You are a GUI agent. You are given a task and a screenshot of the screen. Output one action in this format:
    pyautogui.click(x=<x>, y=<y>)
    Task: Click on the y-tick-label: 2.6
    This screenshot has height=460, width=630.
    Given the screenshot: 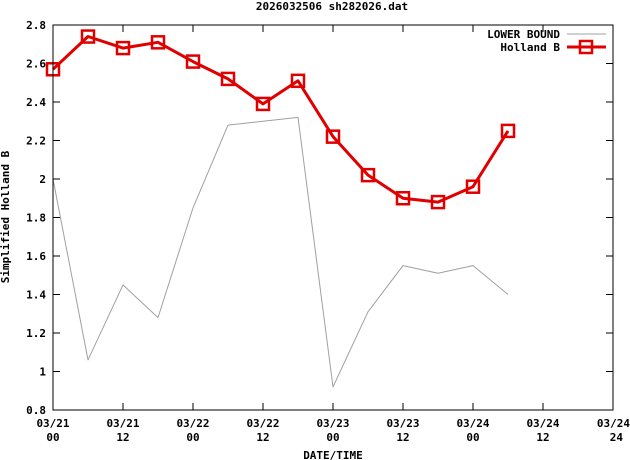 What is the action you would take?
    pyautogui.click(x=36, y=64)
    